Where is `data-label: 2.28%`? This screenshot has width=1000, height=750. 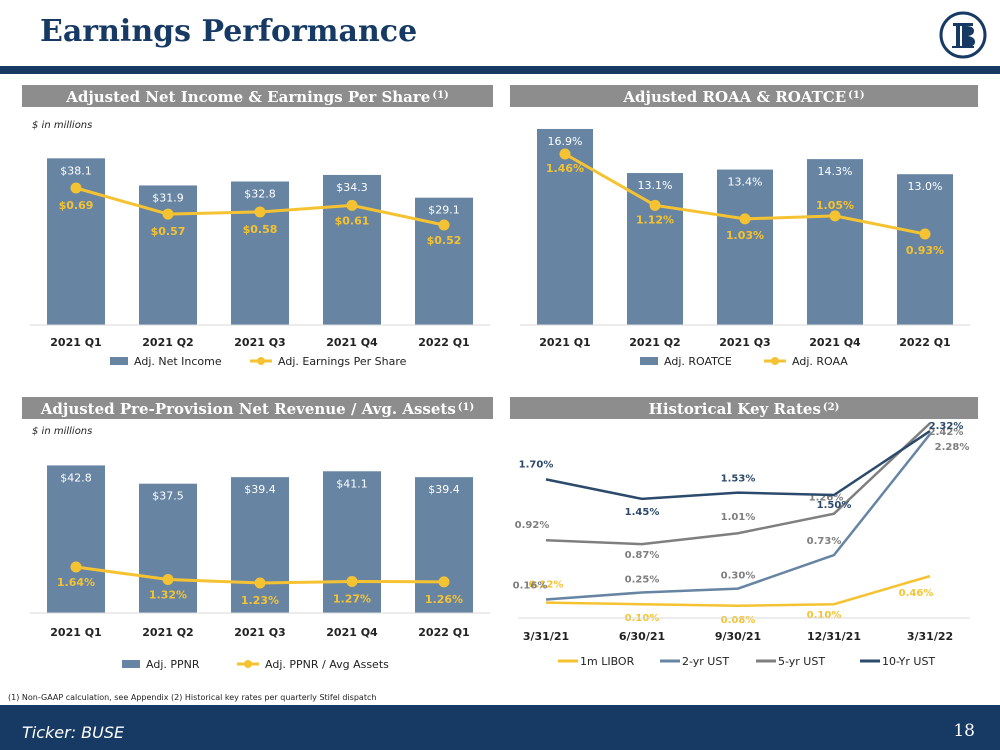 data-label: 2.28% is located at coordinates (952, 447).